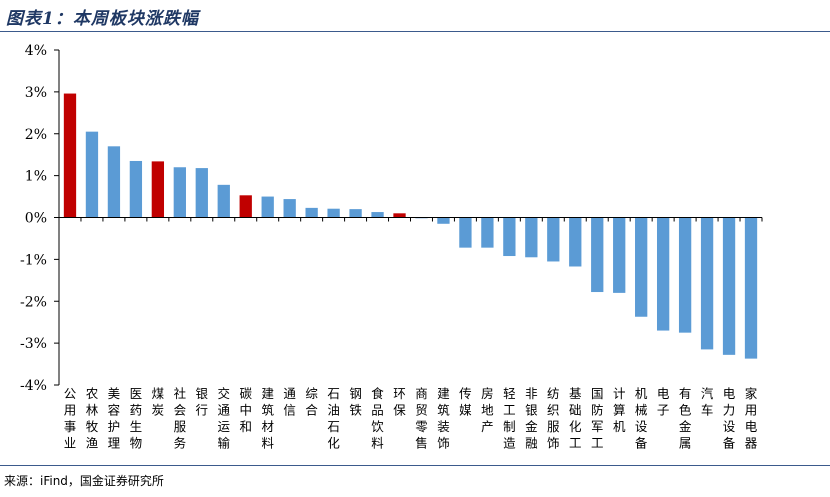 This screenshot has width=830, height=497. I want to click on category-label: 美容护理, so click(114, 418).